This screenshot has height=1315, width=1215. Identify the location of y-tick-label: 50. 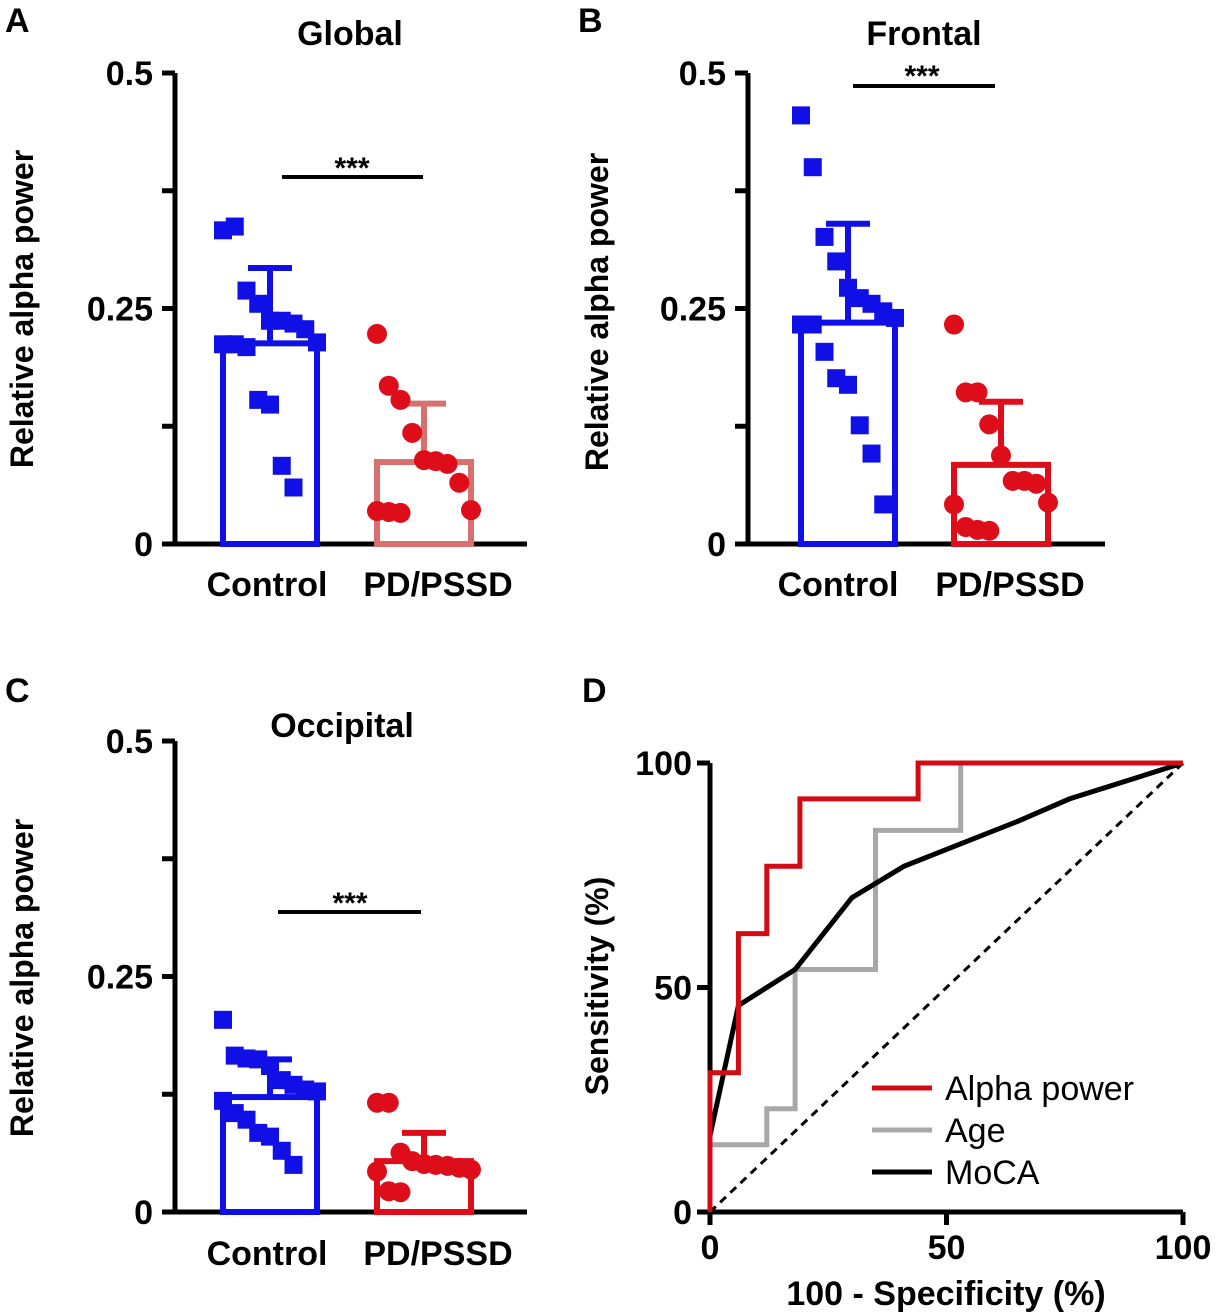
(673, 989).